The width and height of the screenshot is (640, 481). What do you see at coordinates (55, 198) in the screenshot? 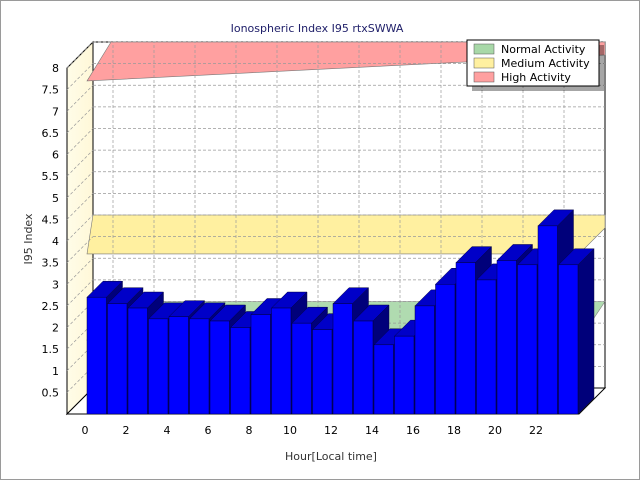
I see `y-tick-label: 5` at bounding box center [55, 198].